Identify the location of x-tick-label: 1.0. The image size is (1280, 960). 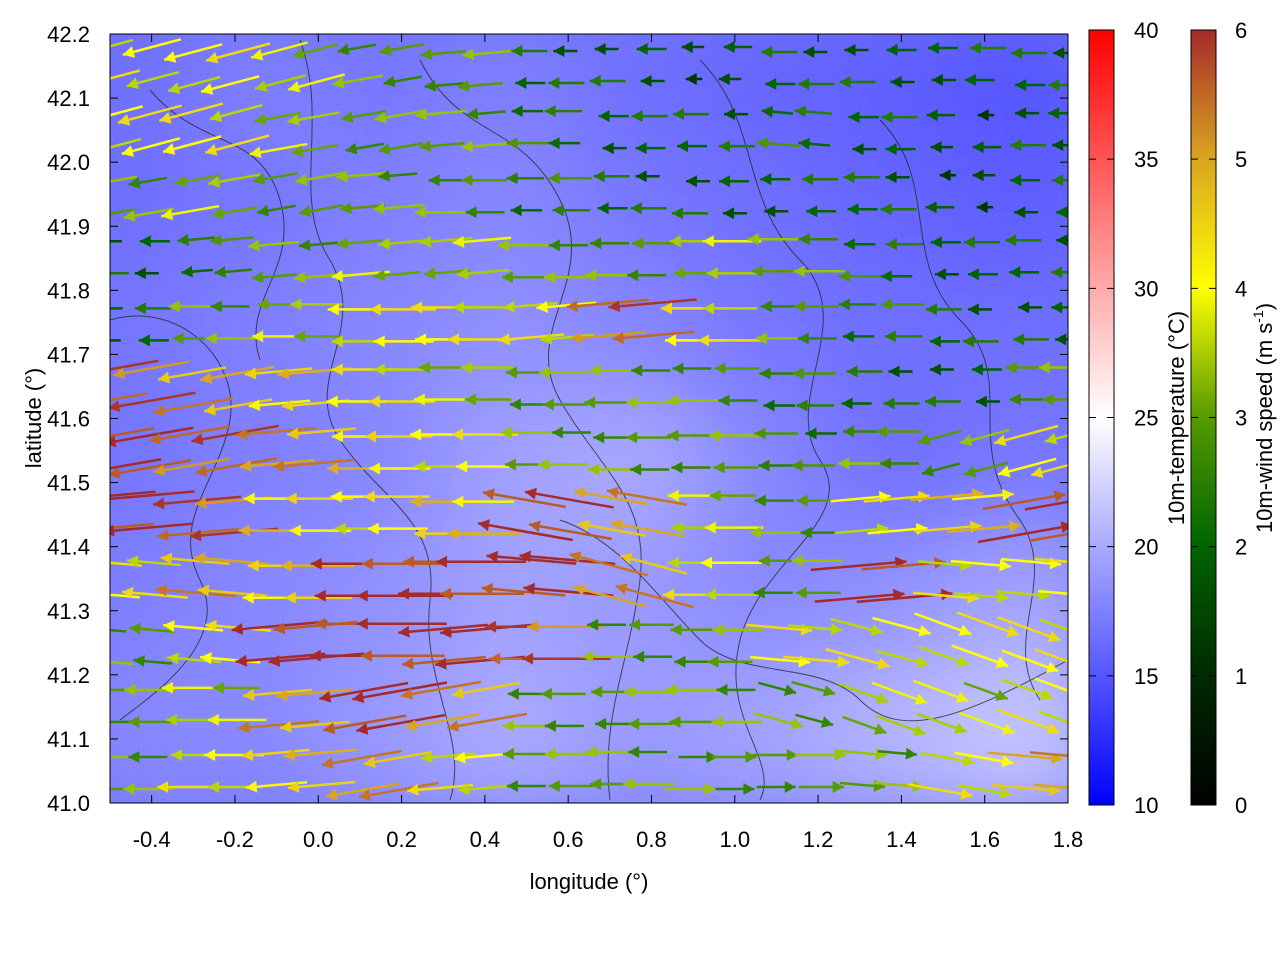
(734, 839).